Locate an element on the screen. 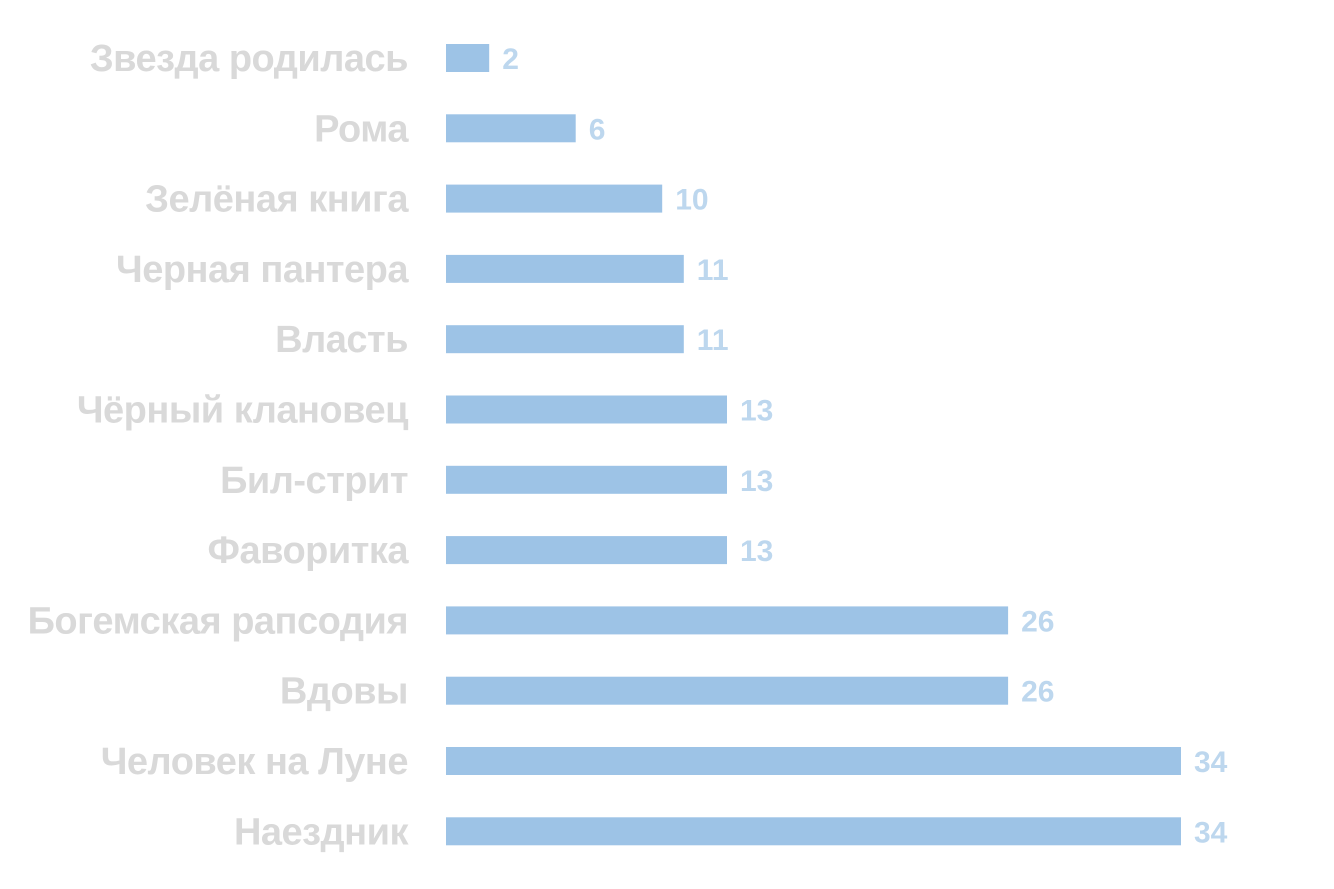 The width and height of the screenshot is (1334, 889). category-label: Фаворитка is located at coordinates (309, 551).